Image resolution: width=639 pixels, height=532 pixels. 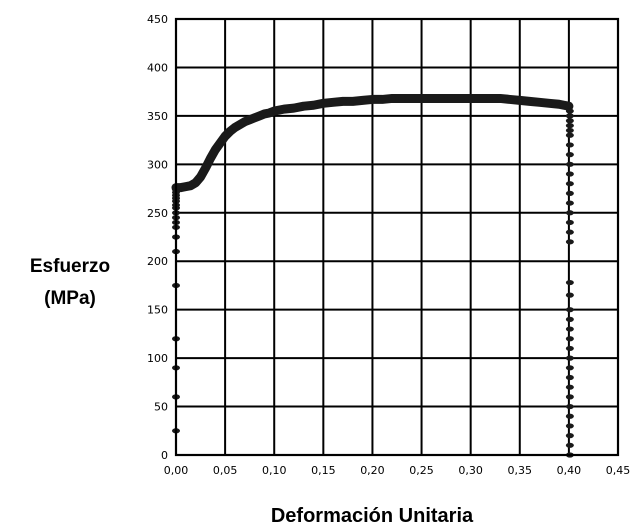 I want to click on x-tick-label: 0,15, so click(x=323, y=470).